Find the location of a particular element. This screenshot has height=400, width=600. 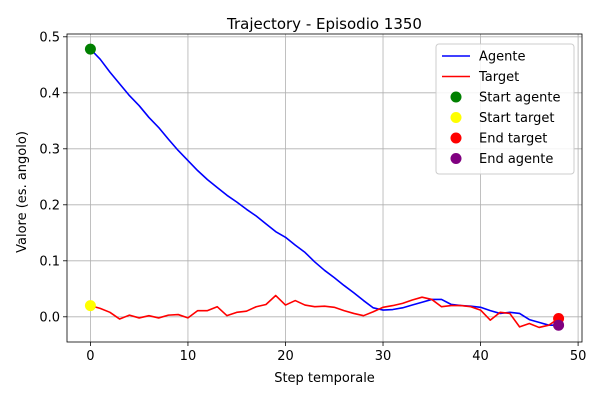

x-tick-label: 10 is located at coordinates (188, 356).